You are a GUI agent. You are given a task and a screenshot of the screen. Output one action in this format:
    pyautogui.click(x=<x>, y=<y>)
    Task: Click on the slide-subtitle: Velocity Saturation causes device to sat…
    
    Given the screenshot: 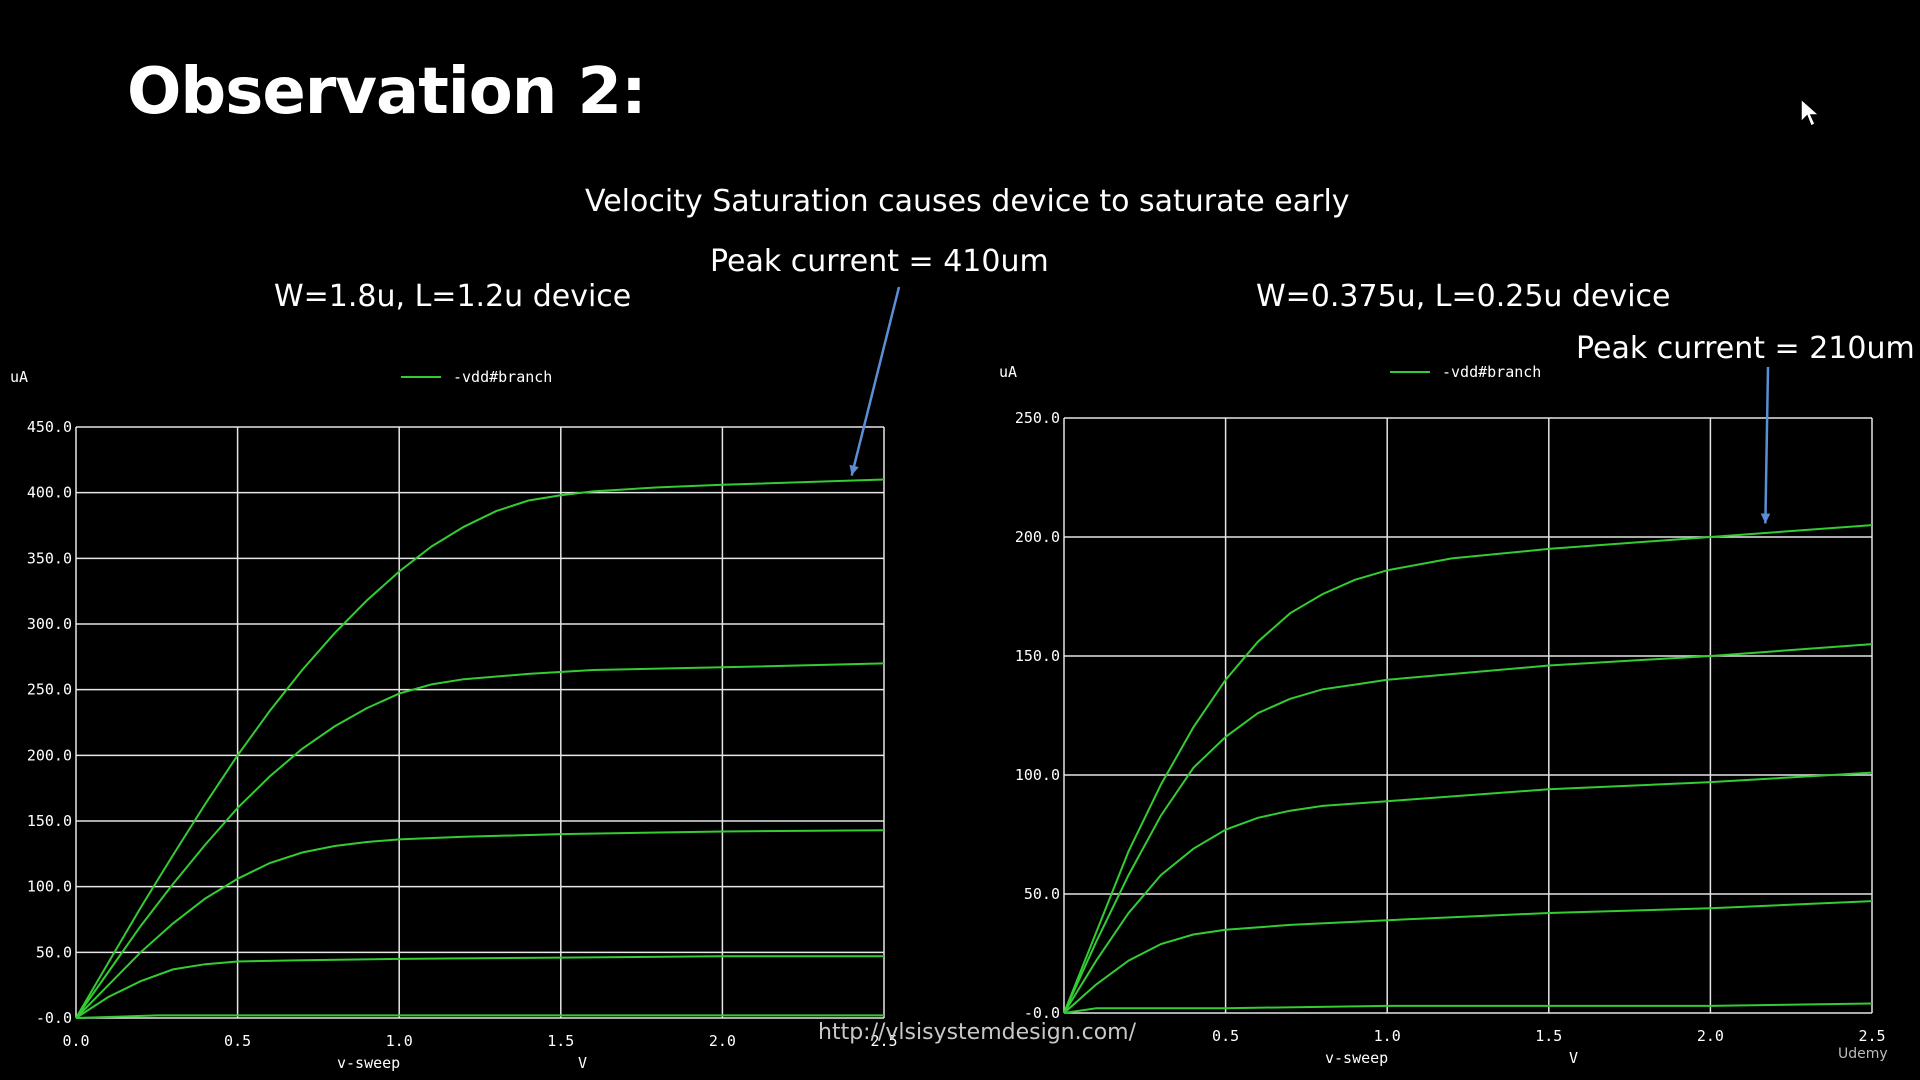 What is the action you would take?
    pyautogui.click(x=967, y=201)
    